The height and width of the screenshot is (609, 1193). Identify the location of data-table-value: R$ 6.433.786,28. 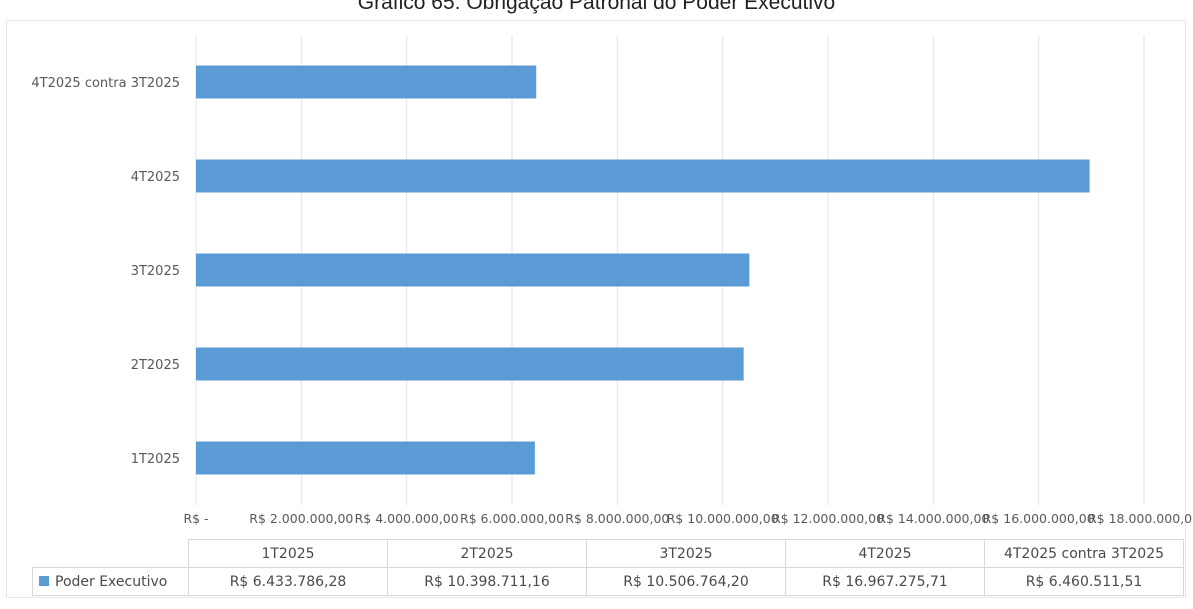
(288, 581).